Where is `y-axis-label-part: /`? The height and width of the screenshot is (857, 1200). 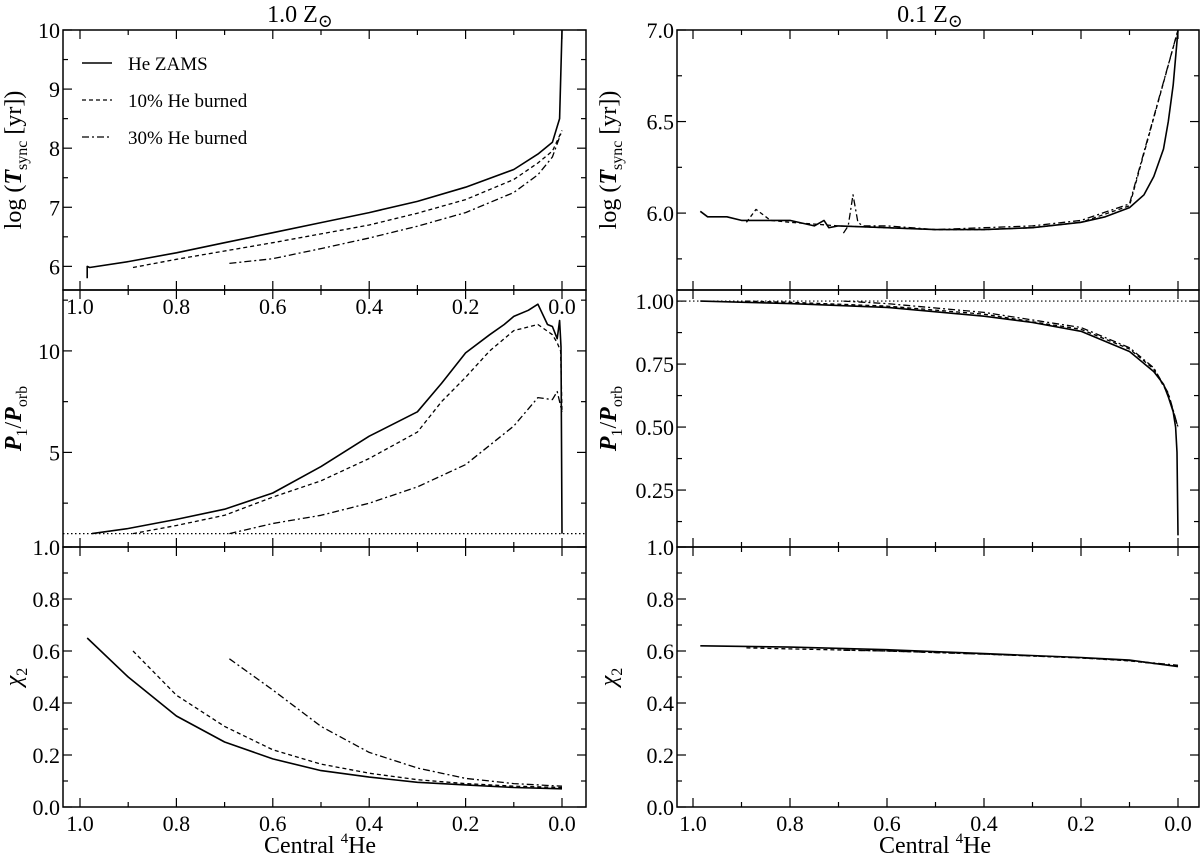 y-axis-label-part: / is located at coordinates (609, 425).